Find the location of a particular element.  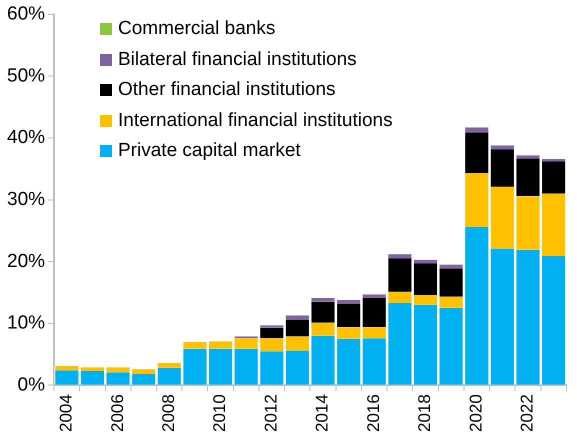

x-tick-label: 2006 is located at coordinates (117, 413).